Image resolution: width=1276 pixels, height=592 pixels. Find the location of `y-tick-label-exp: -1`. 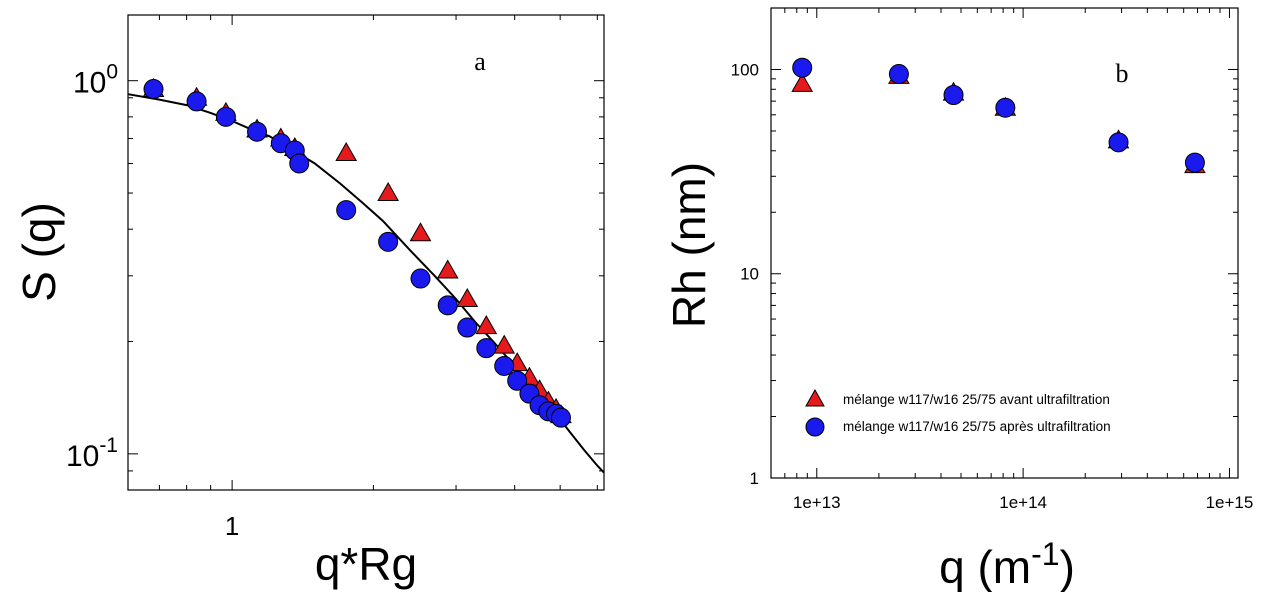

y-tick-label-exp: -1 is located at coordinates (108, 445).